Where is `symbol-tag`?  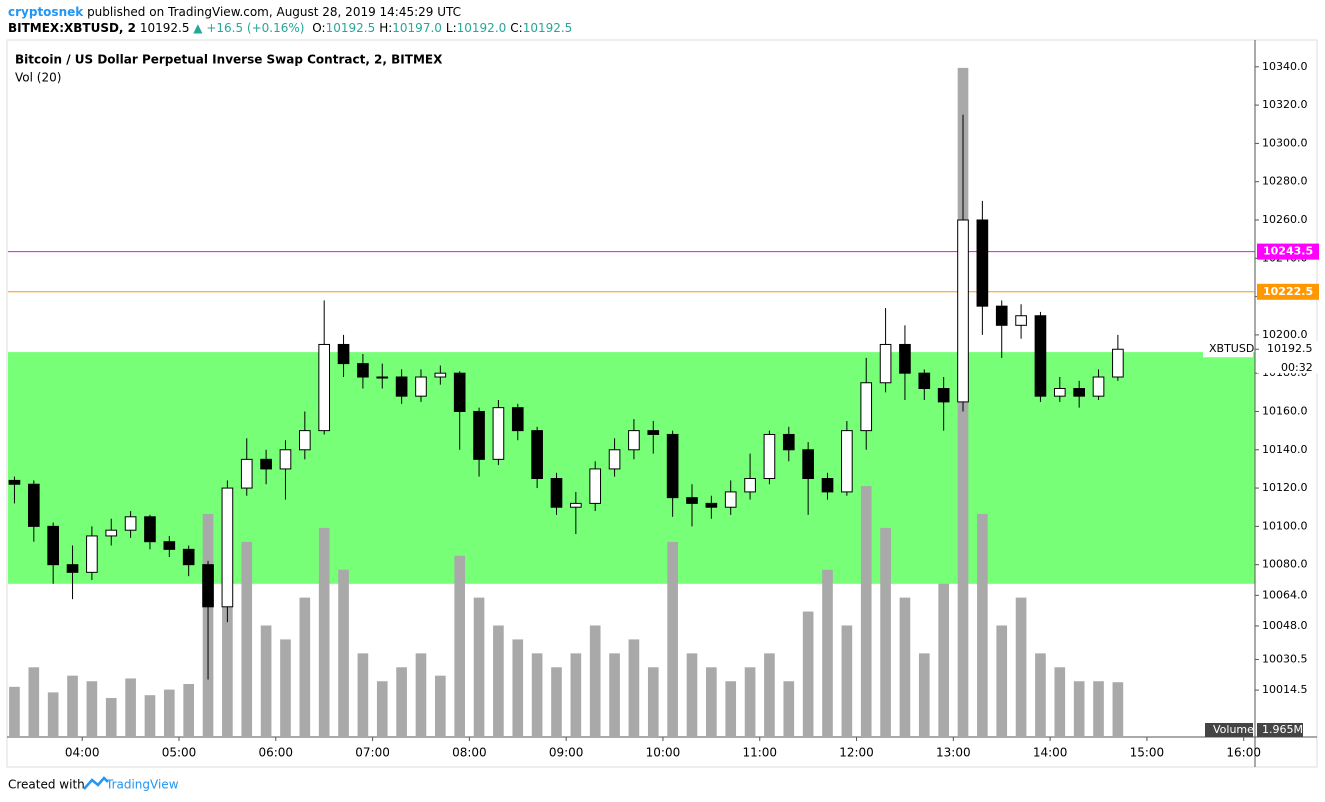
symbol-tag is located at coordinates (1228, 349).